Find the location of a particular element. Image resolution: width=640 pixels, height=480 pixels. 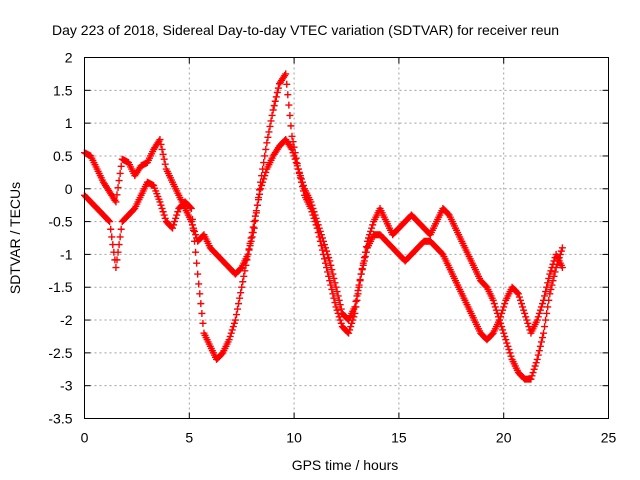

x-tick-label: 25 is located at coordinates (609, 438).